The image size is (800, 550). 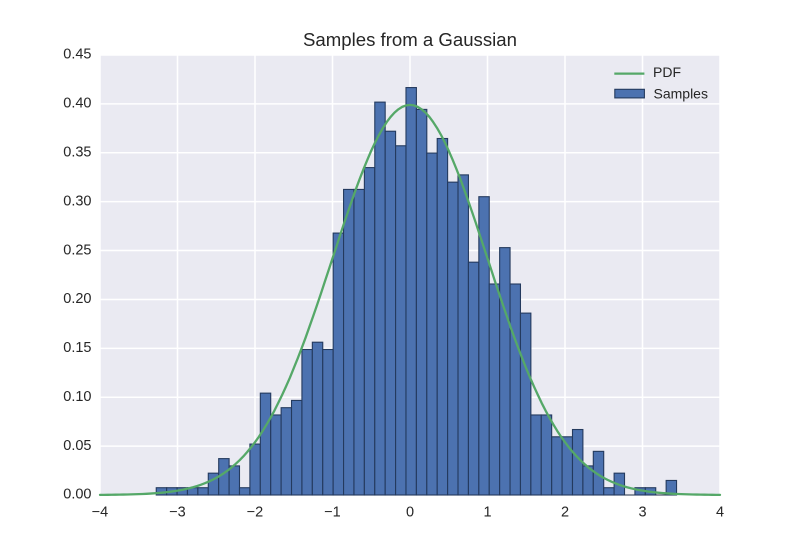 What do you see at coordinates (410, 512) in the screenshot?
I see `svg-text: 0` at bounding box center [410, 512].